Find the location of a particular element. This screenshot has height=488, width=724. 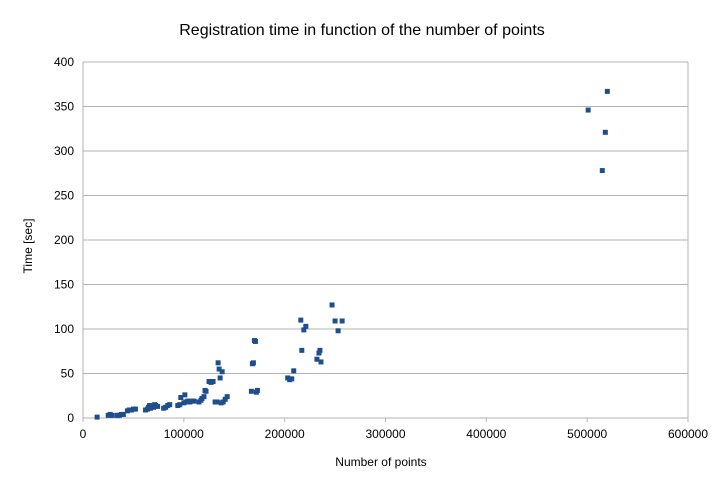

y-tick-label: 200 is located at coordinates (64, 240).